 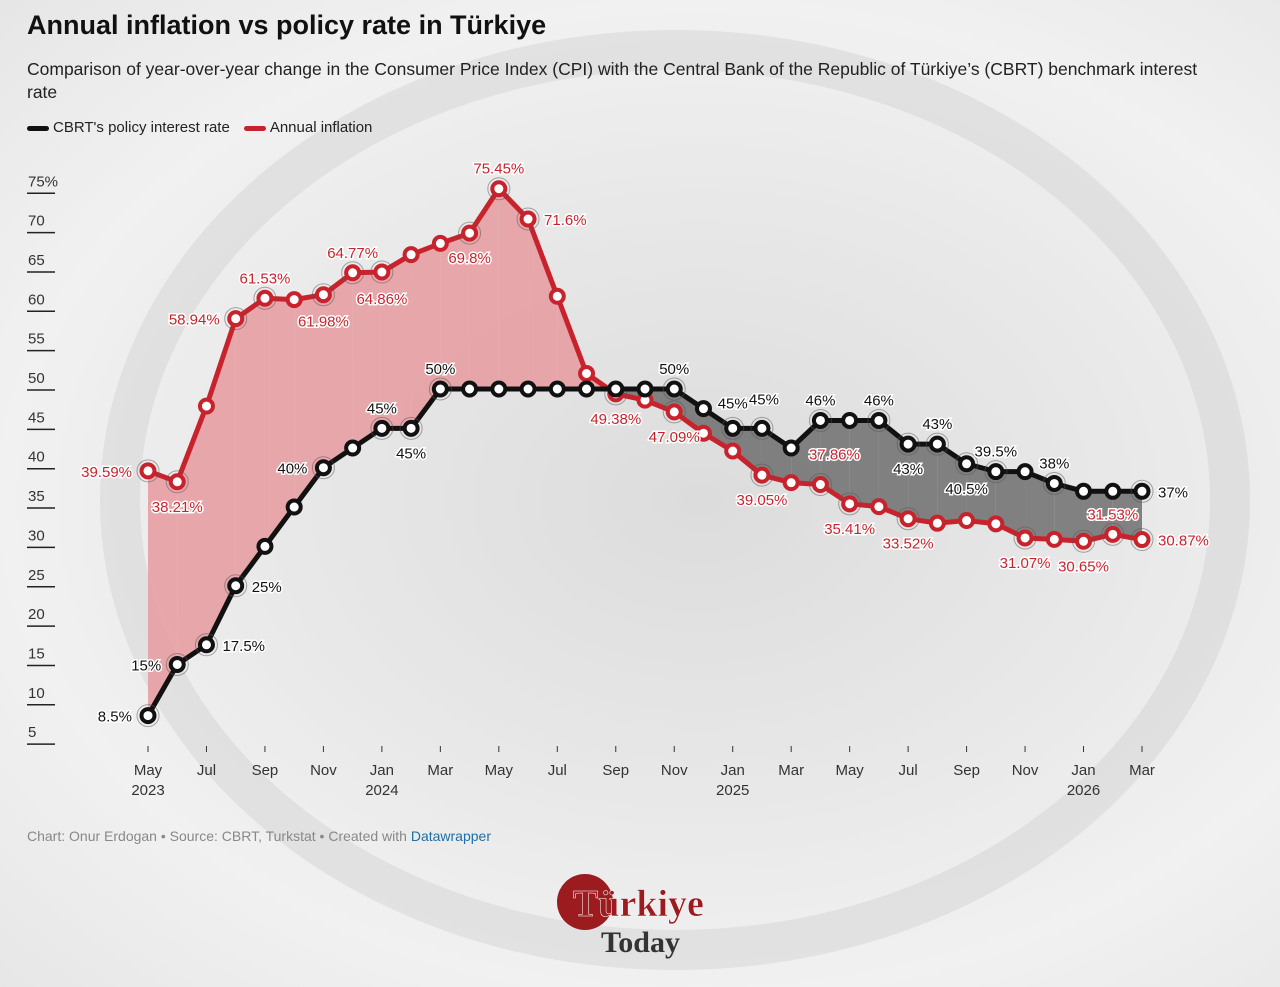 I want to click on y-tick-label: 15, so click(x=36, y=653).